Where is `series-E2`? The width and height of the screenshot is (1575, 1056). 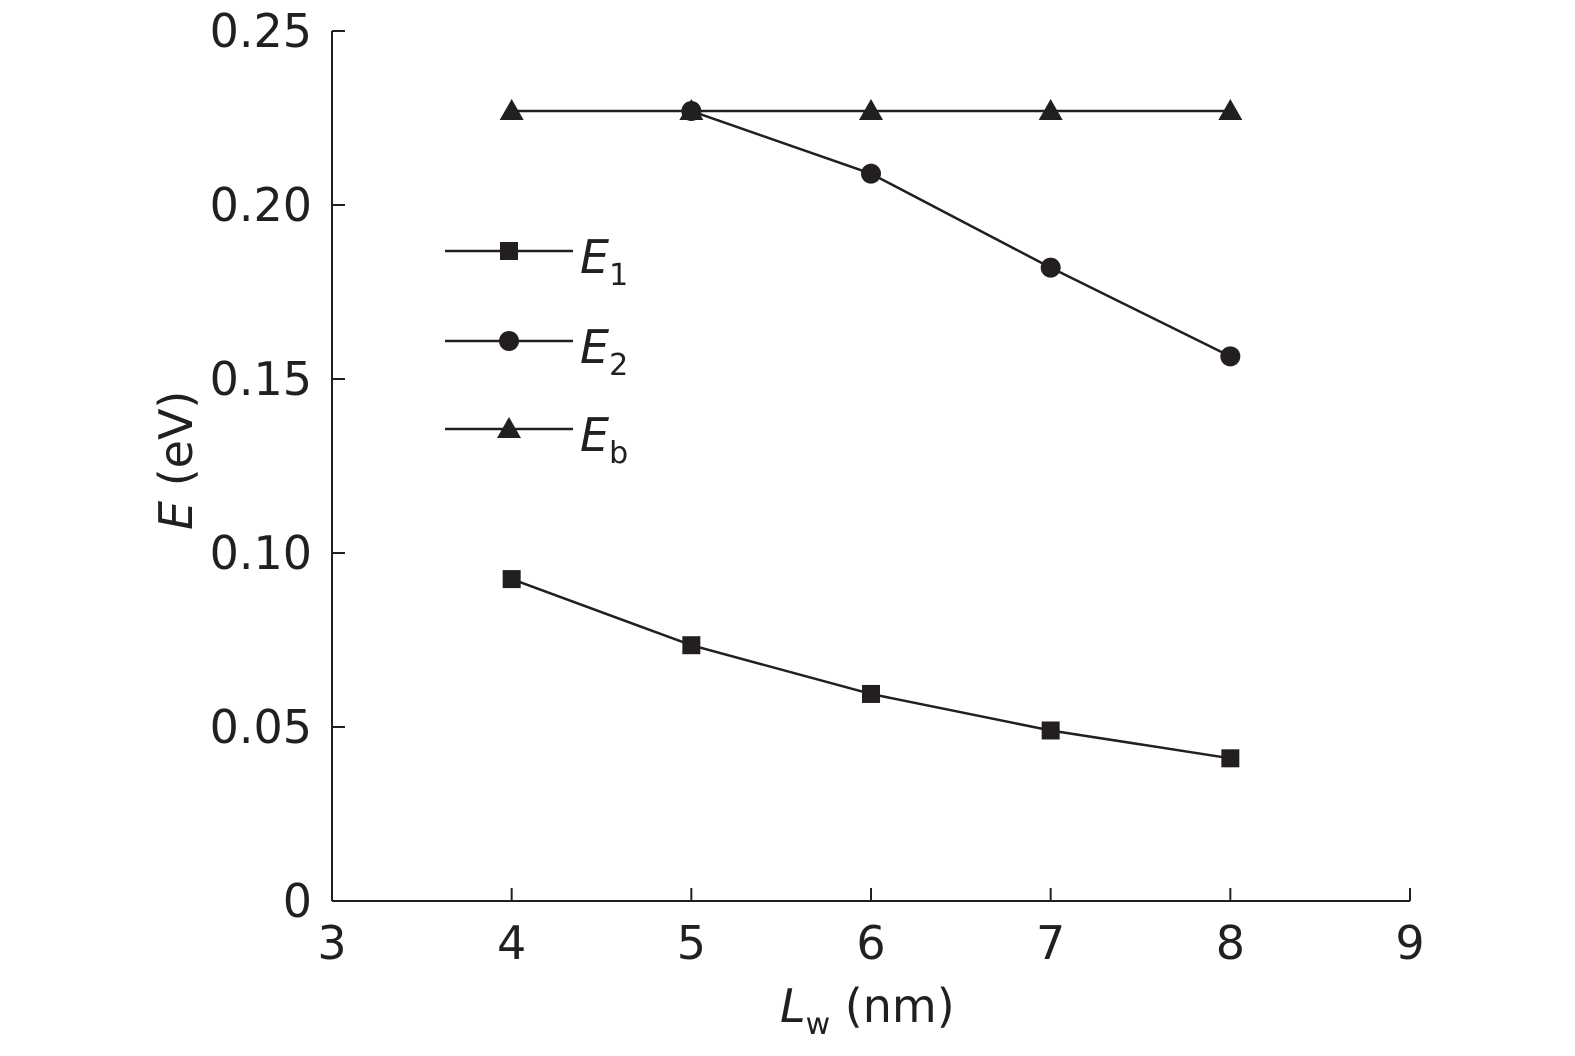 series-E2 is located at coordinates (961, 234).